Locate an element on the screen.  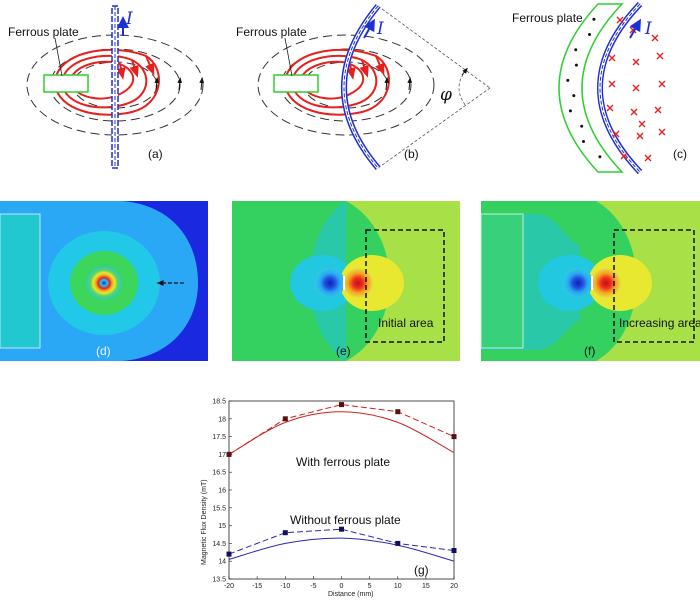
y-tick-label: 17.5 is located at coordinates (219, 437).